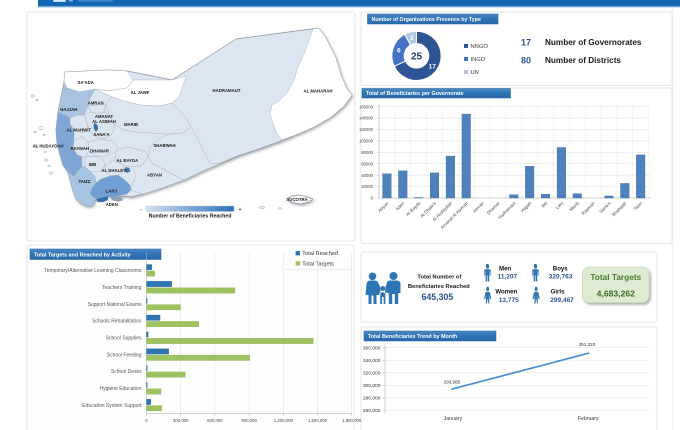 This screenshot has height=430, width=680. I want to click on svg-text: January, so click(453, 419).